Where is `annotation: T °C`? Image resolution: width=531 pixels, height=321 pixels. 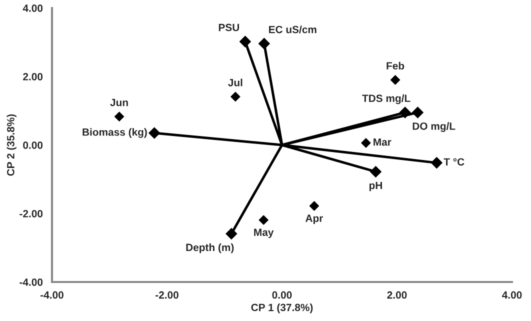 annotation: T °C is located at coordinates (454, 162).